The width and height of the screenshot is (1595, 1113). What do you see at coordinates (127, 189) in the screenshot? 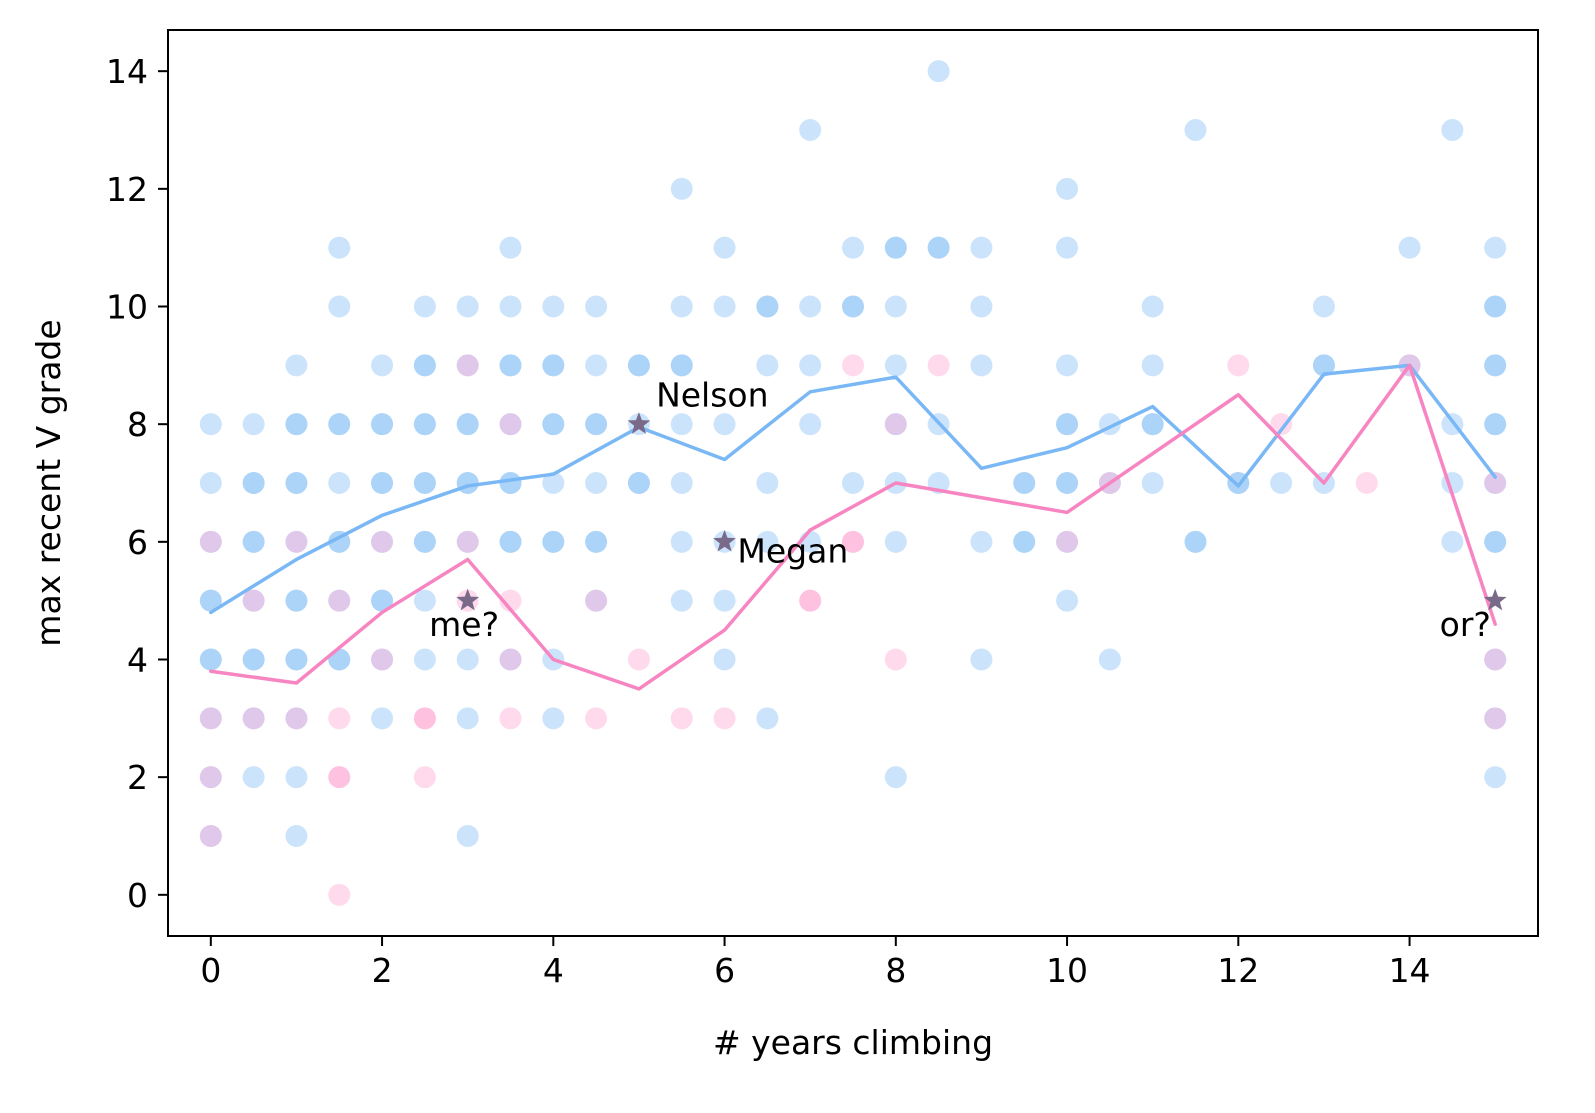
I see `y-tick-label: 12` at bounding box center [127, 189].